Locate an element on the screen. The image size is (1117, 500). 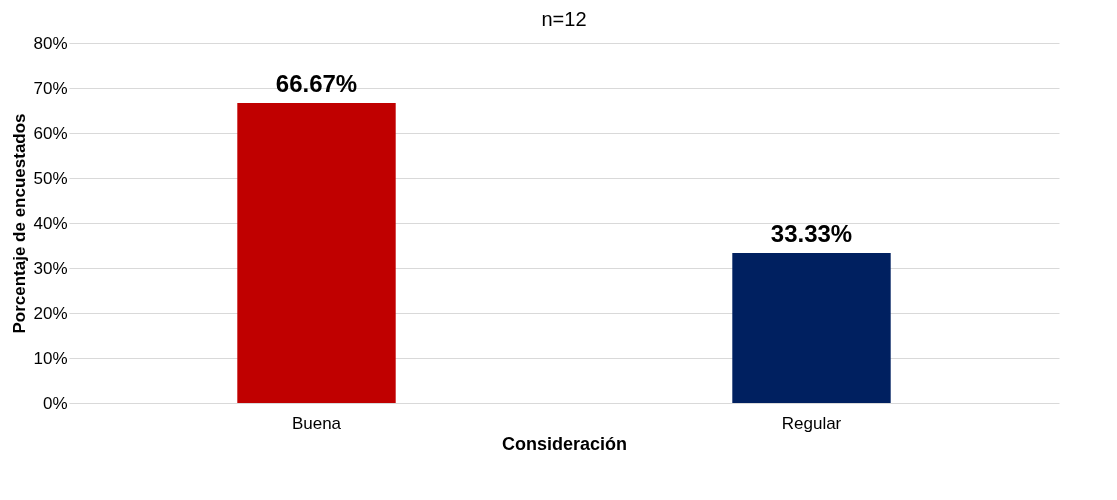
y-tick-label: 30% is located at coordinates (50, 268).